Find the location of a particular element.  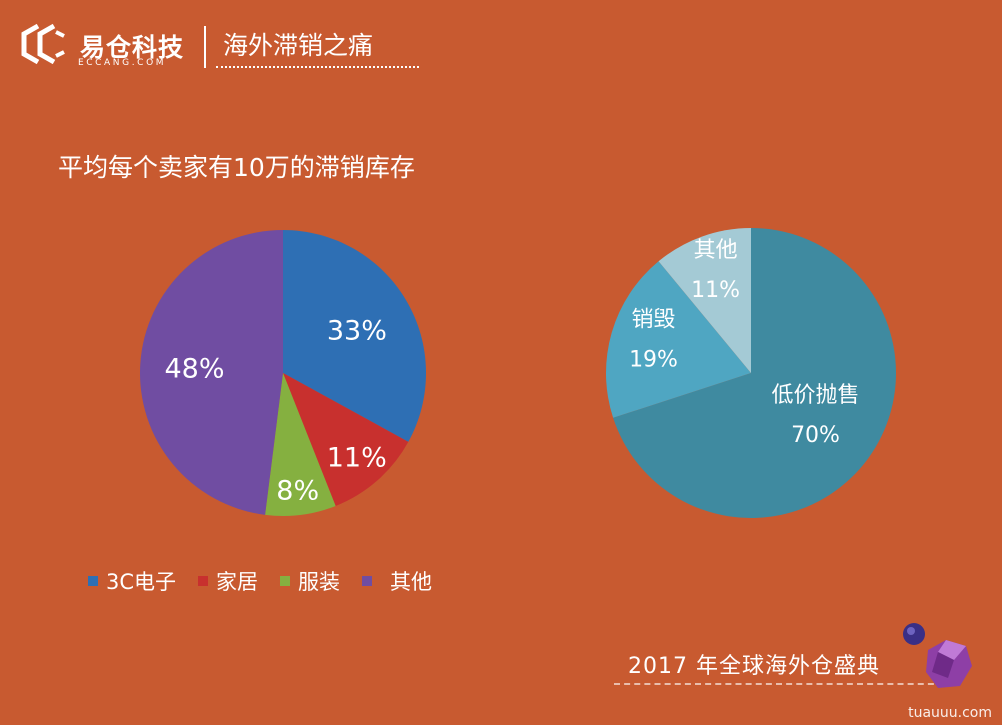

footer-dashed-line is located at coordinates (779, 684).